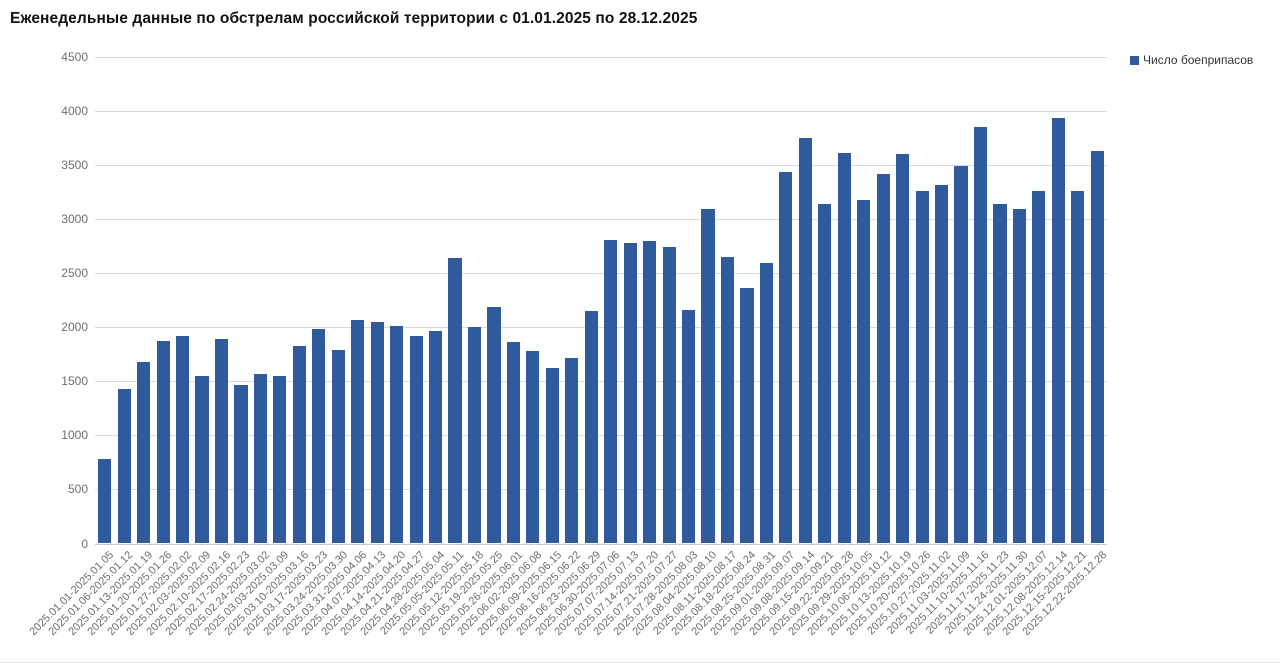  I want to click on y-axis-tick-label-3500: 3500, so click(74, 165).